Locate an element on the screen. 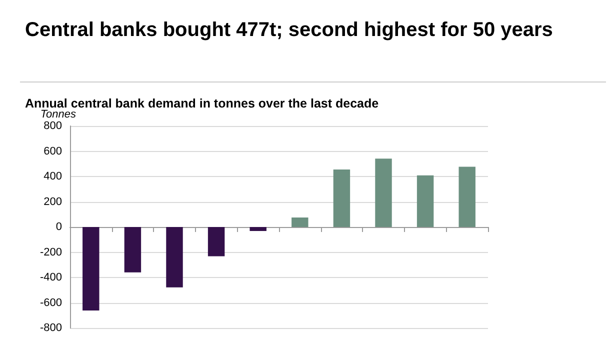 The image size is (614, 346). y-tick-label: -400 is located at coordinates (51, 278).